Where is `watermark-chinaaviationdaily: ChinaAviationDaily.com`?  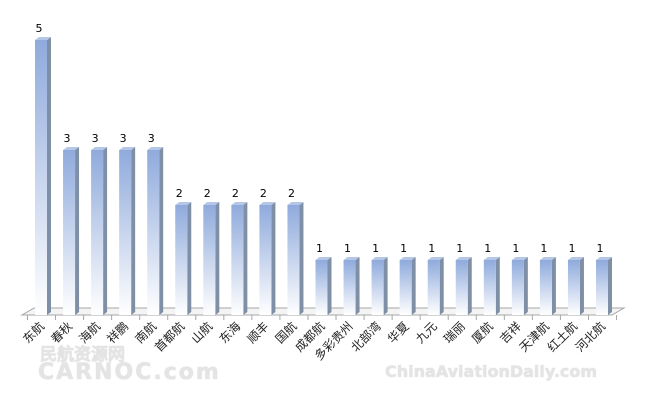
watermark-chinaaviationdaily: ChinaAviationDaily.com is located at coordinates (491, 371).